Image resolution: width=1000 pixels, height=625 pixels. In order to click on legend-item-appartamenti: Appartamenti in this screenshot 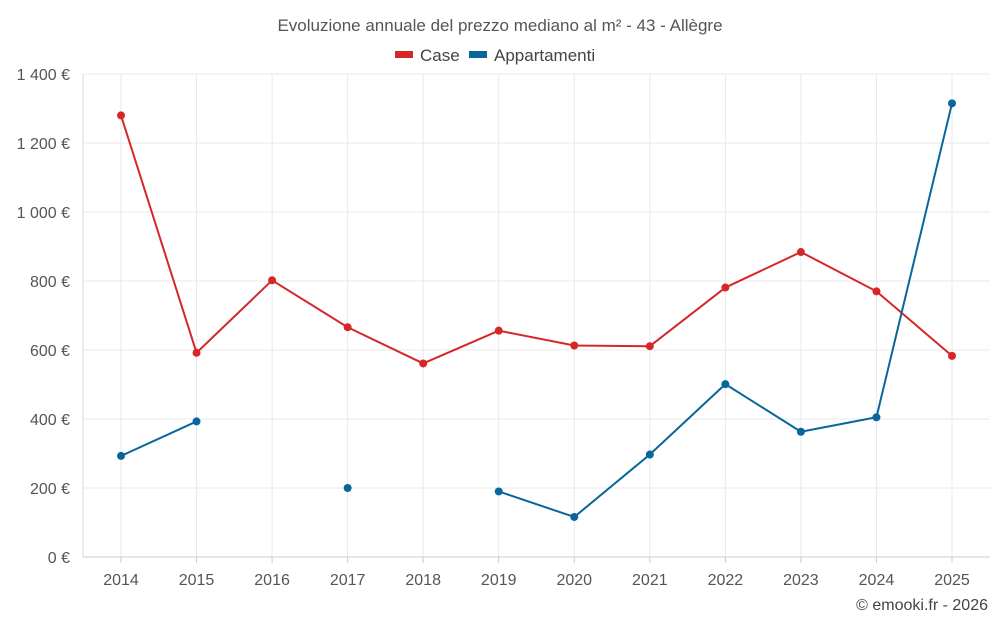, I will do `click(532, 55)`.